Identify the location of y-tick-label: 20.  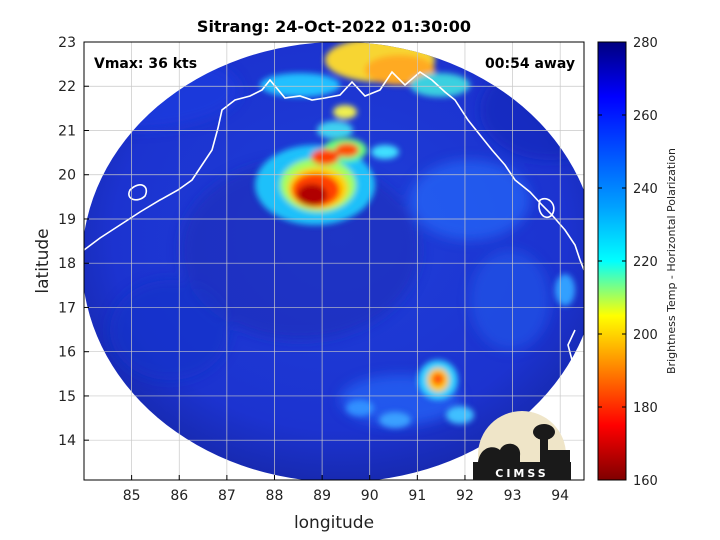
(67, 176).